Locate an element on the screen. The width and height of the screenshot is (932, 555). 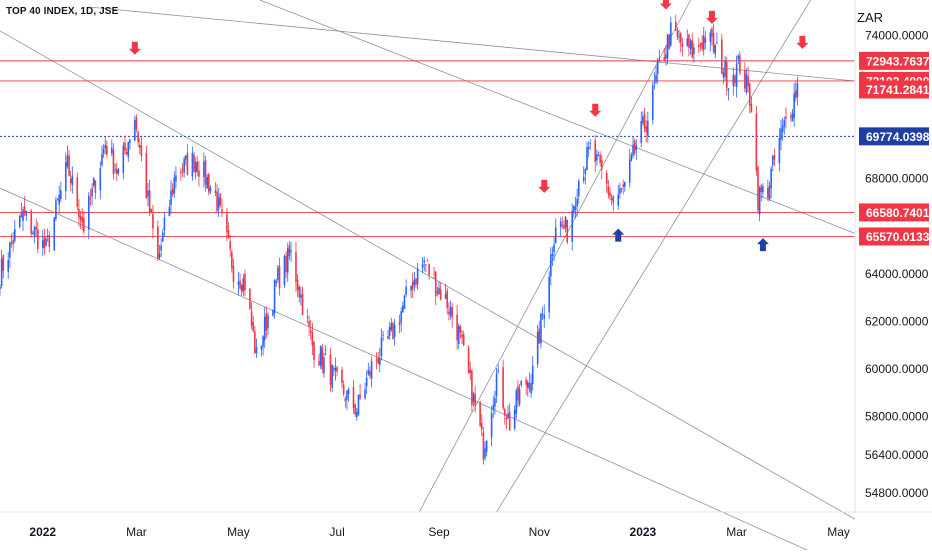
level-badge-label: 71741.2841 is located at coordinates (898, 90).